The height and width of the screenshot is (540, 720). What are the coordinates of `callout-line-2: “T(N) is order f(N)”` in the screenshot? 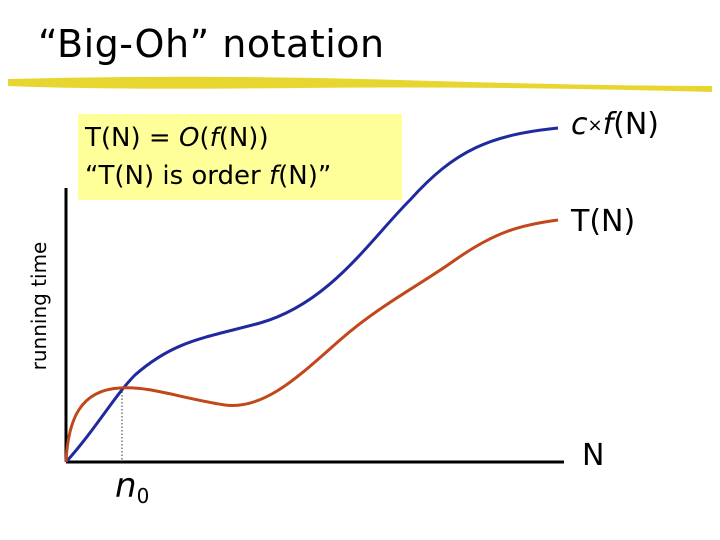 It's located at (208, 176).